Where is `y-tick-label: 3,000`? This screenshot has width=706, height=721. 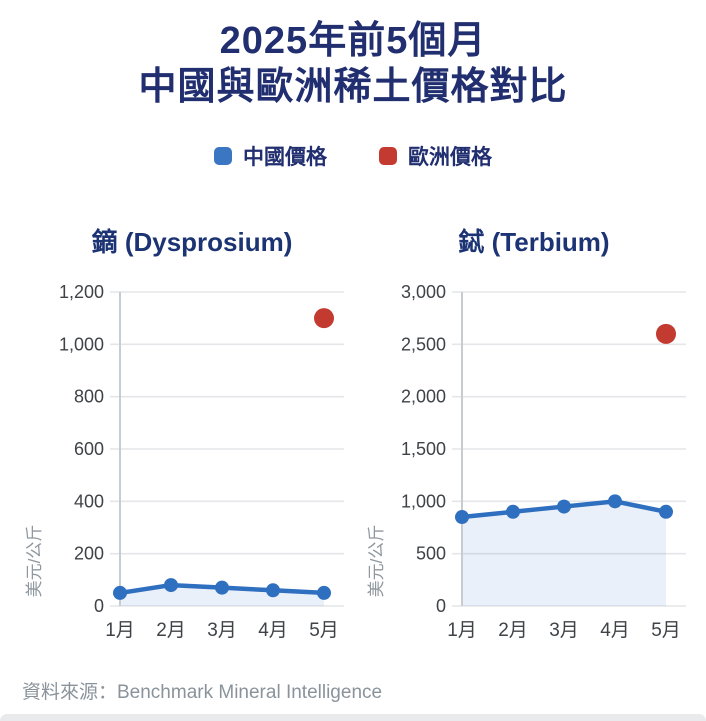
y-tick-label: 3,000 is located at coordinates (423, 292).